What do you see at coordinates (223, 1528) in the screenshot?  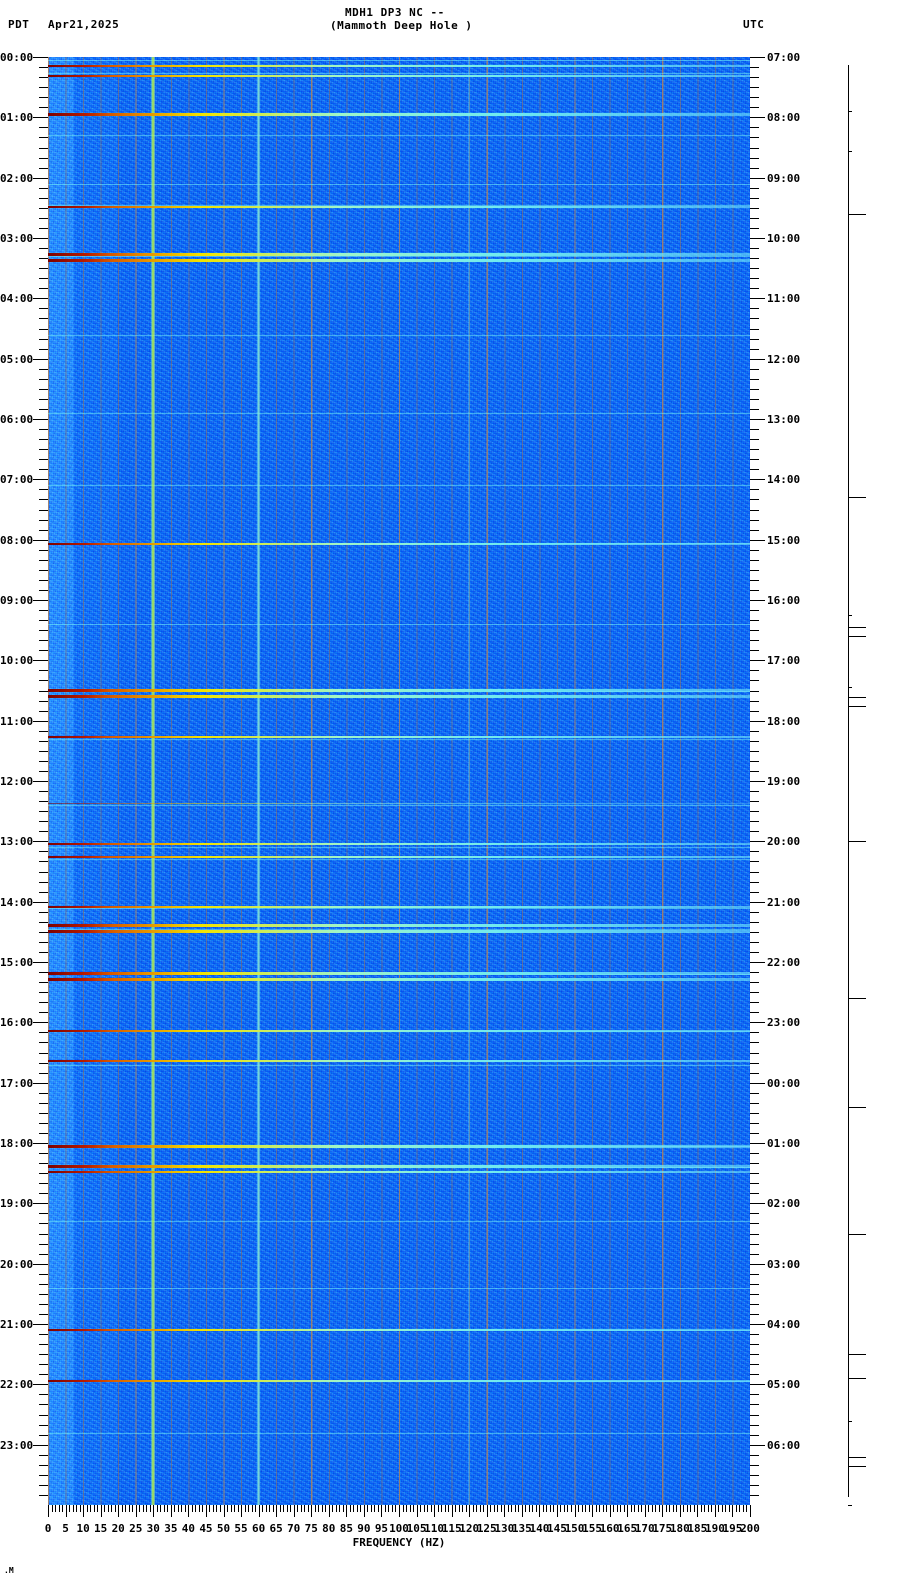 I see `frequency-label: 50` at bounding box center [223, 1528].